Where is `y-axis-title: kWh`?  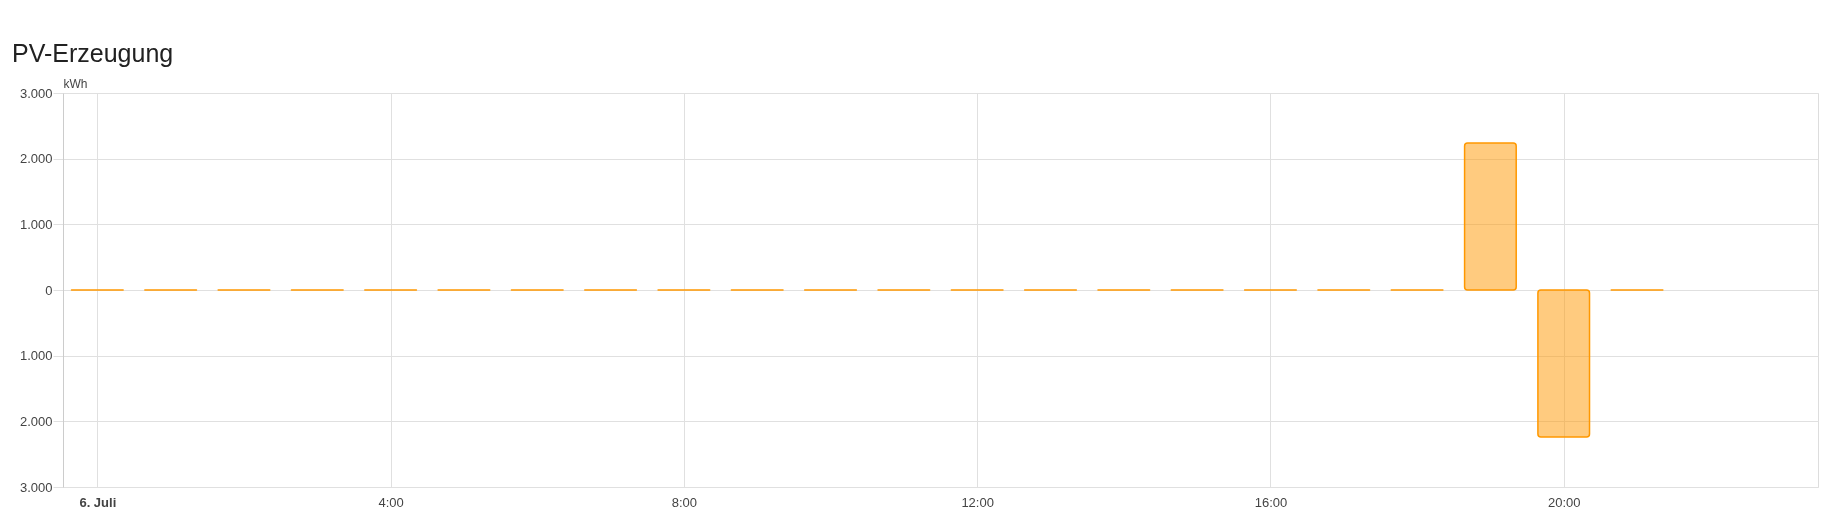
y-axis-title: kWh is located at coordinates (75, 83).